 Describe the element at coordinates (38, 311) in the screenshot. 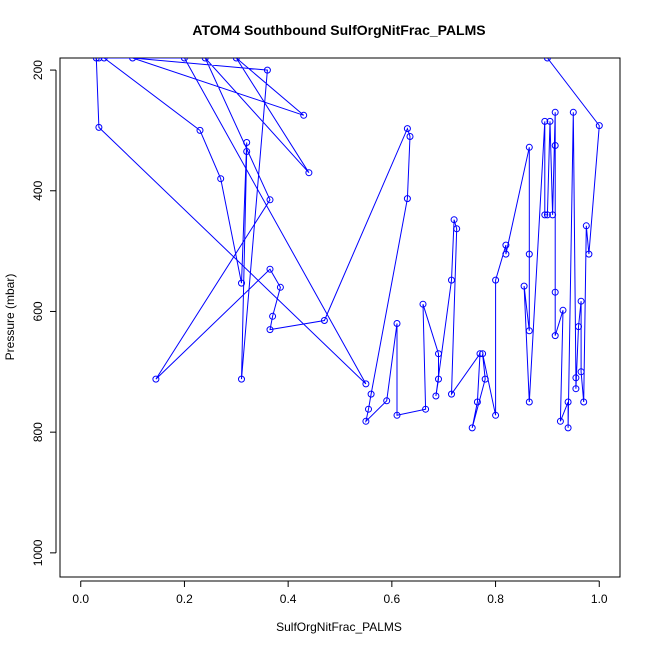

I see `y-tick-label: 600` at that location.